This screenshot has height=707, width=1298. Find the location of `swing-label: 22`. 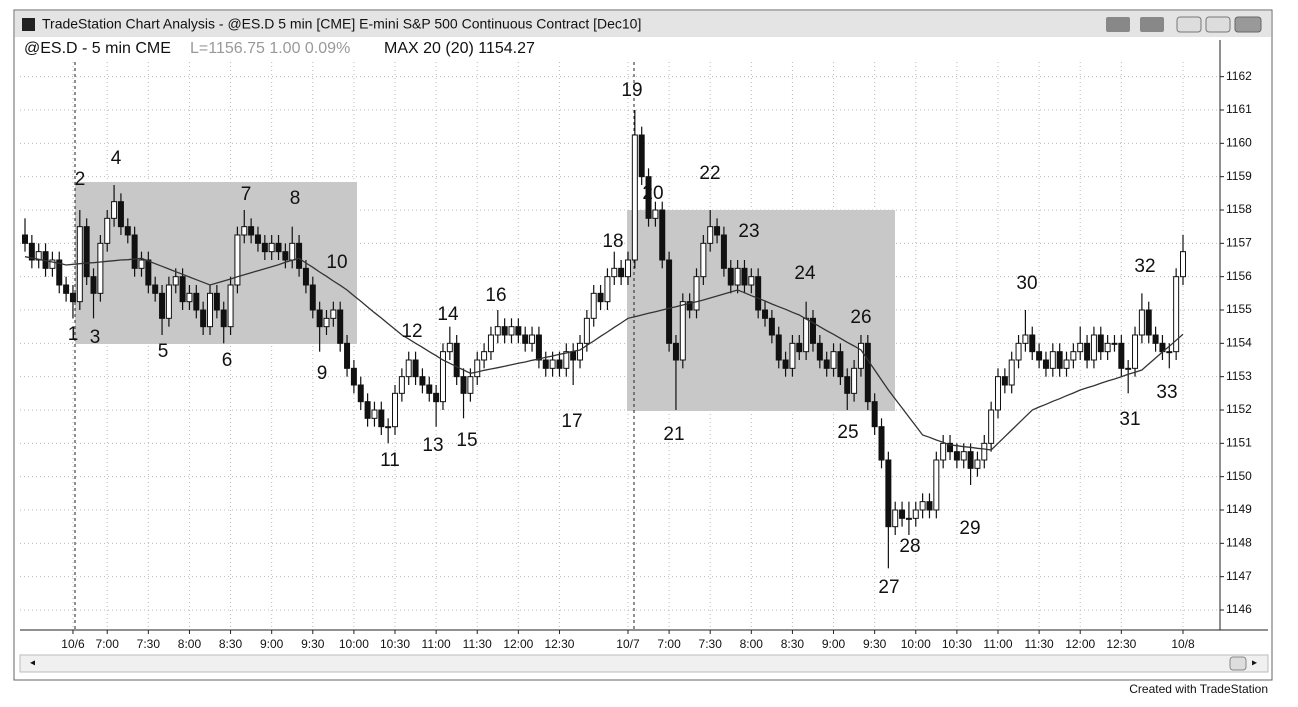

swing-label: 22 is located at coordinates (709, 173).